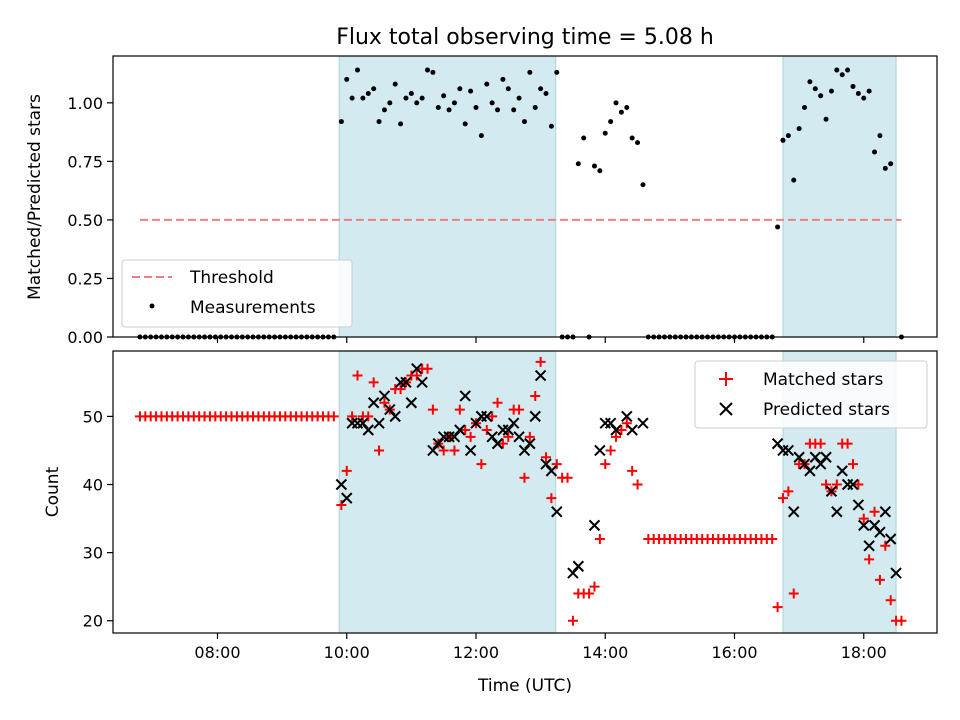  I want to click on shaded-interval, so click(447, 492).